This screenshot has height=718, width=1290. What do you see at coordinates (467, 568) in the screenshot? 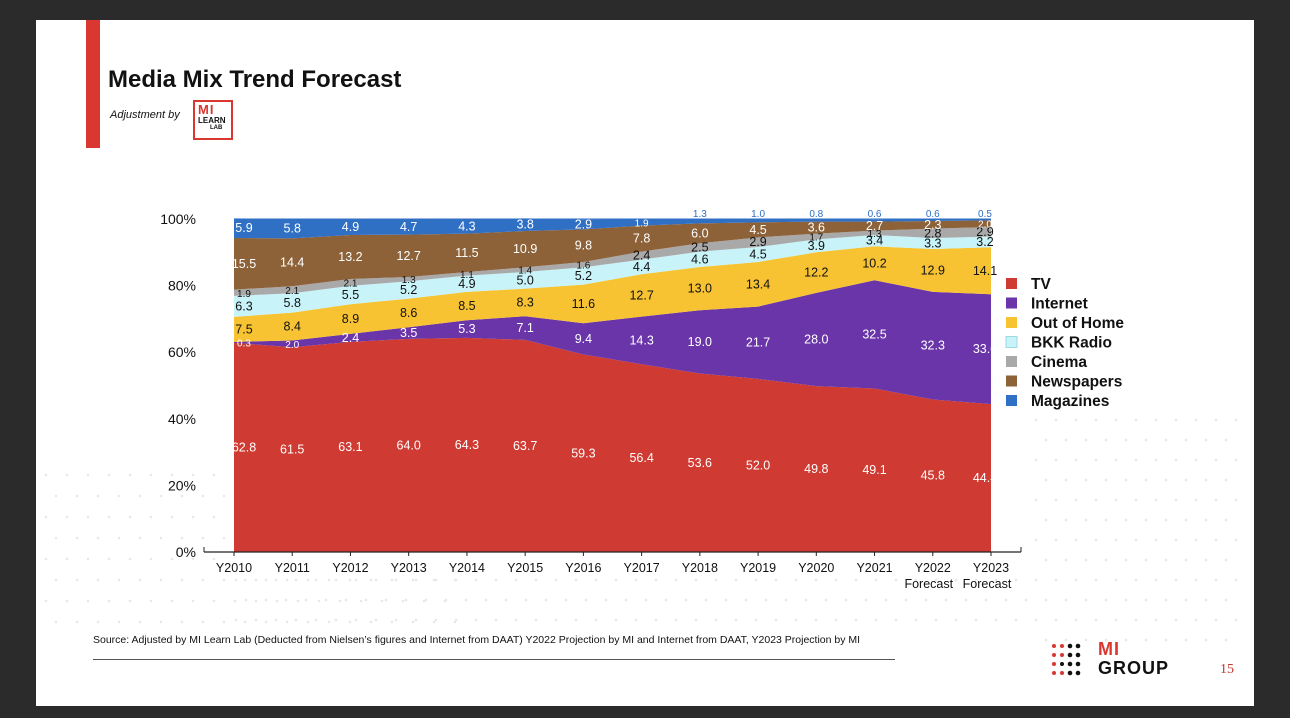
I see `x-tick-label: Y2014` at bounding box center [467, 568].